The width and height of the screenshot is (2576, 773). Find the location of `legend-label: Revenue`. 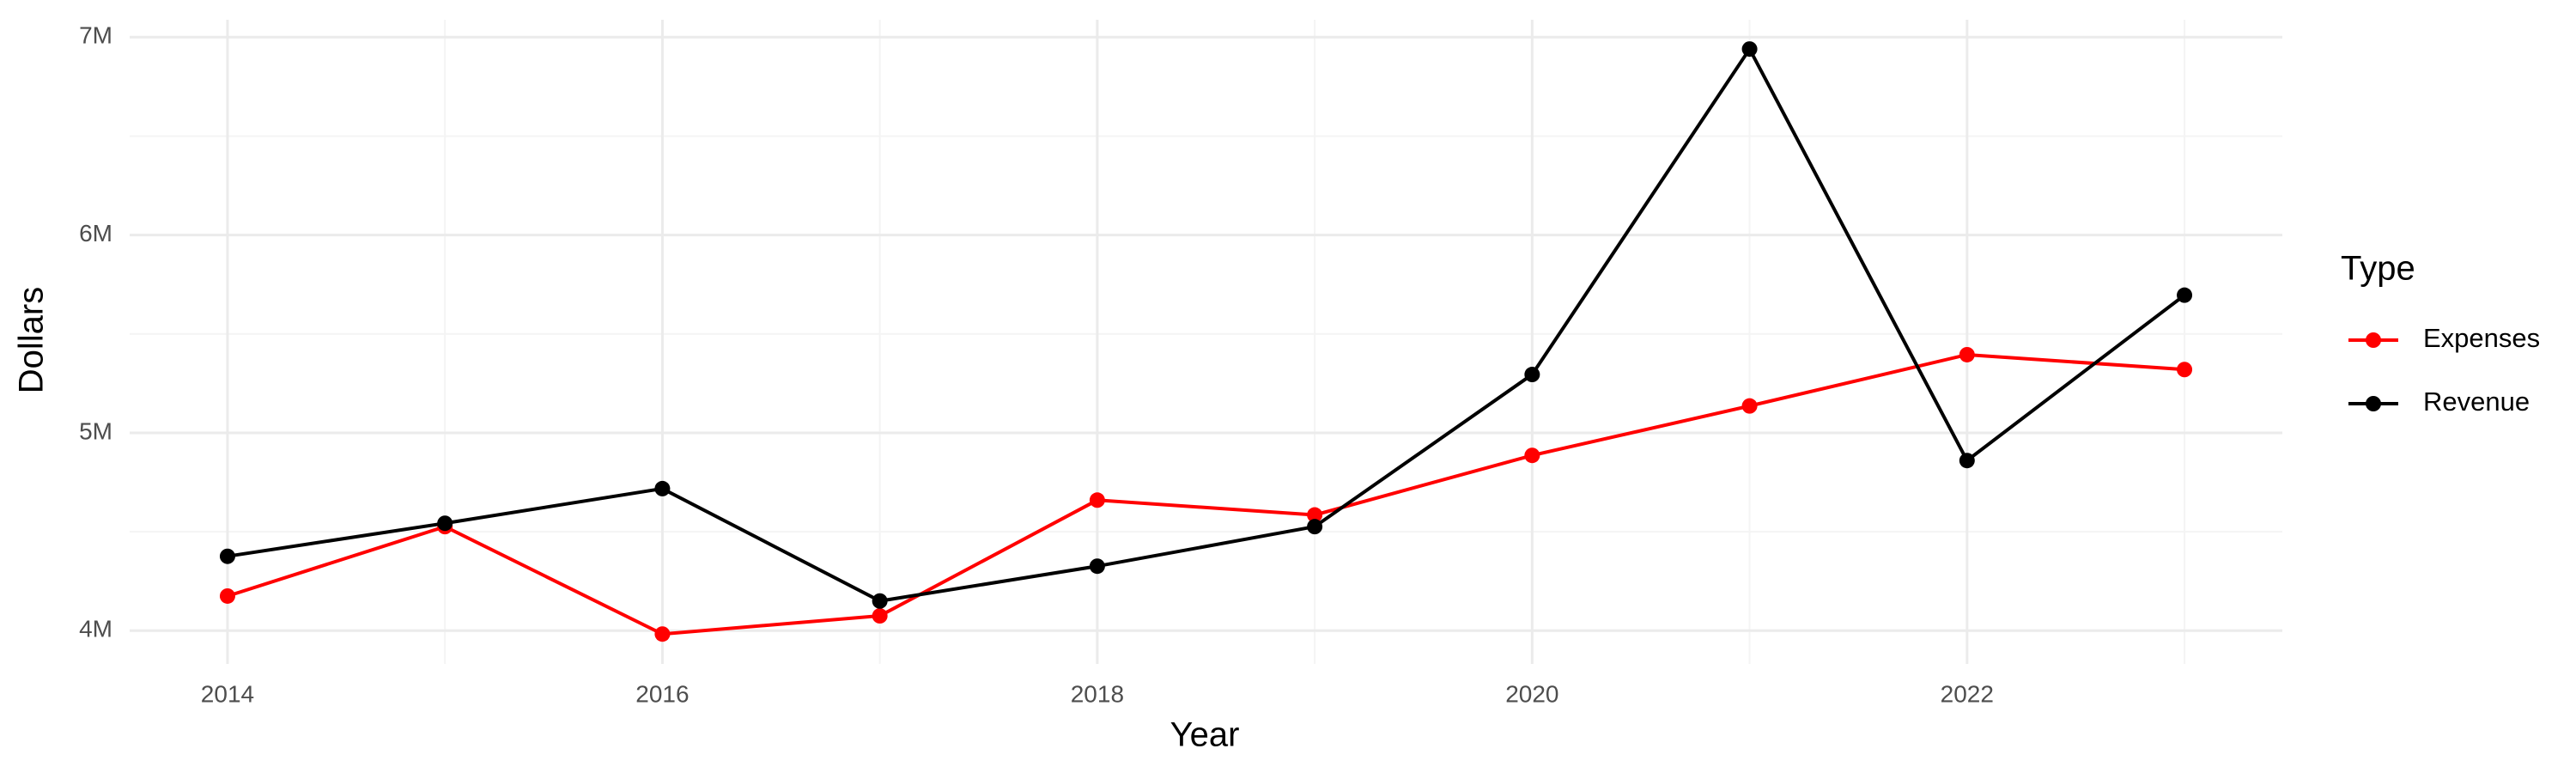

legend-label: Revenue is located at coordinates (2477, 401).